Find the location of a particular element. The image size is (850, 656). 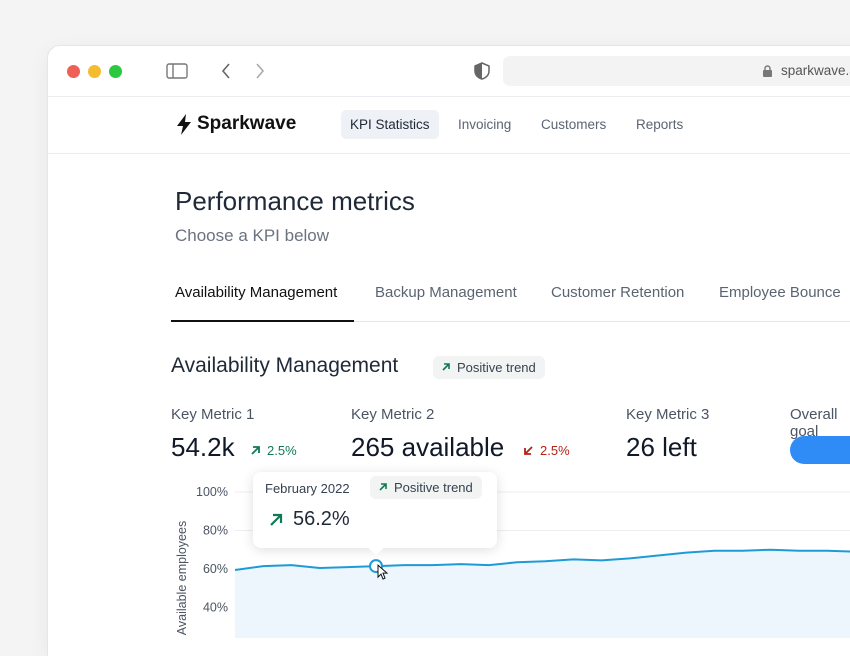

page-subtitle: Choose a KPI below is located at coordinates (252, 235).